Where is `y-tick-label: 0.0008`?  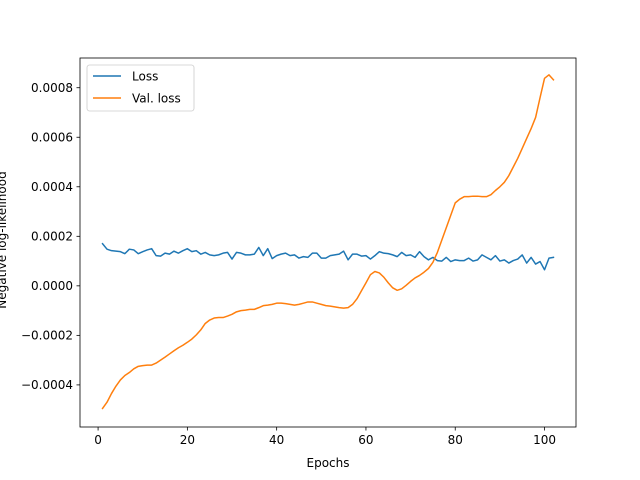 y-tick-label: 0.0008 is located at coordinates (52, 88).